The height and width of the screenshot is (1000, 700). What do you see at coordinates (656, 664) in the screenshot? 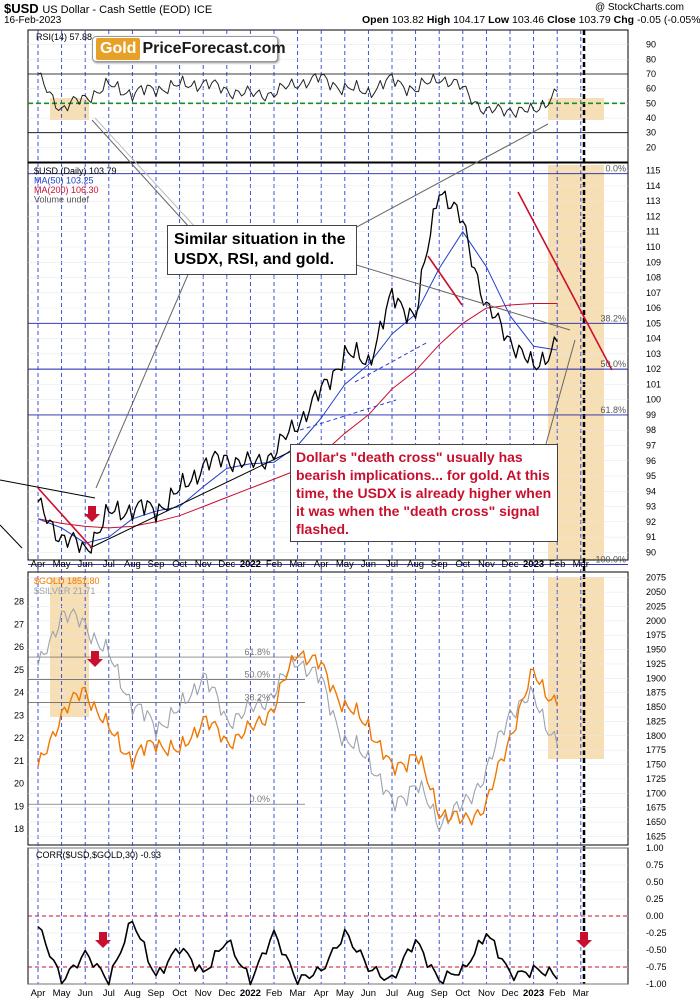
I see `axis-tick-label: 1925` at bounding box center [656, 664].